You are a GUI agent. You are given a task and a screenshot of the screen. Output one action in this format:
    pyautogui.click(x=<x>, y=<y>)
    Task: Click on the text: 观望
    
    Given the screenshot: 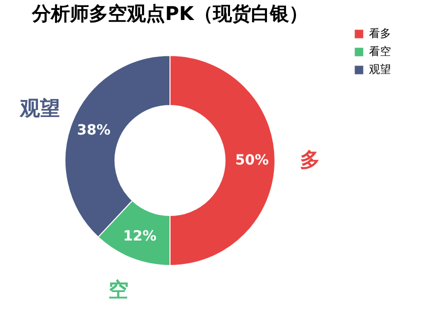 What is the action you would take?
    pyautogui.click(x=39, y=108)
    